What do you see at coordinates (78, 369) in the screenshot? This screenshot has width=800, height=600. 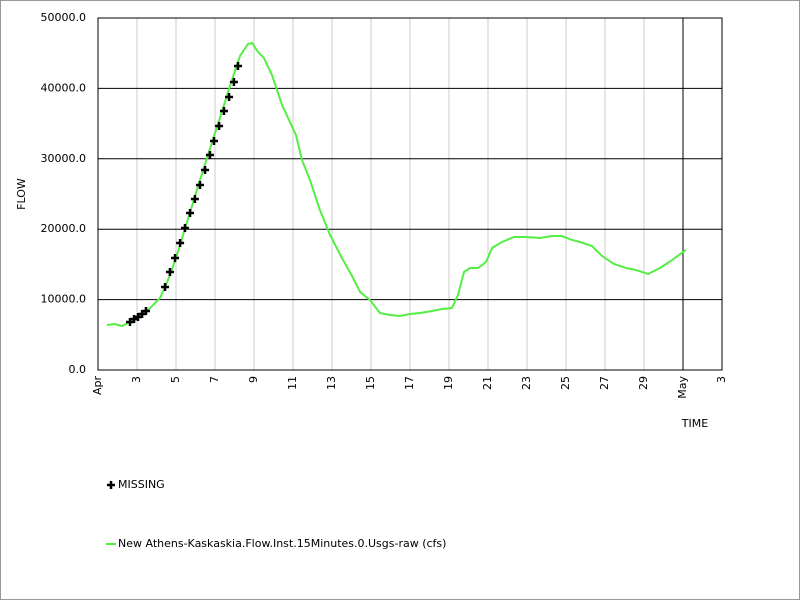 I see `y-tick-label: 0.0` at bounding box center [78, 369].